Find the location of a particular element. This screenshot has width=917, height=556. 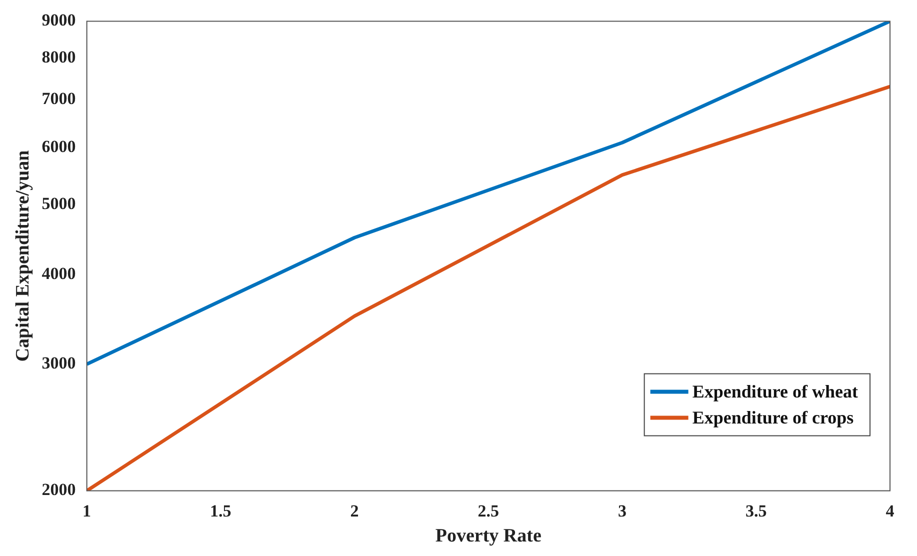

y-tick-label: 3000 is located at coordinates (59, 363).